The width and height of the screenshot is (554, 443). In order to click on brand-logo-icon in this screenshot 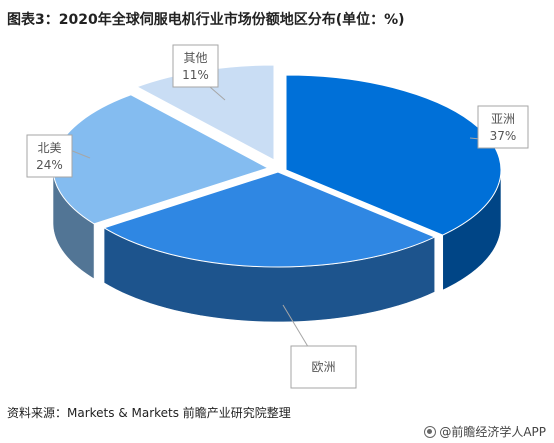, I will do `click(430, 432)`.